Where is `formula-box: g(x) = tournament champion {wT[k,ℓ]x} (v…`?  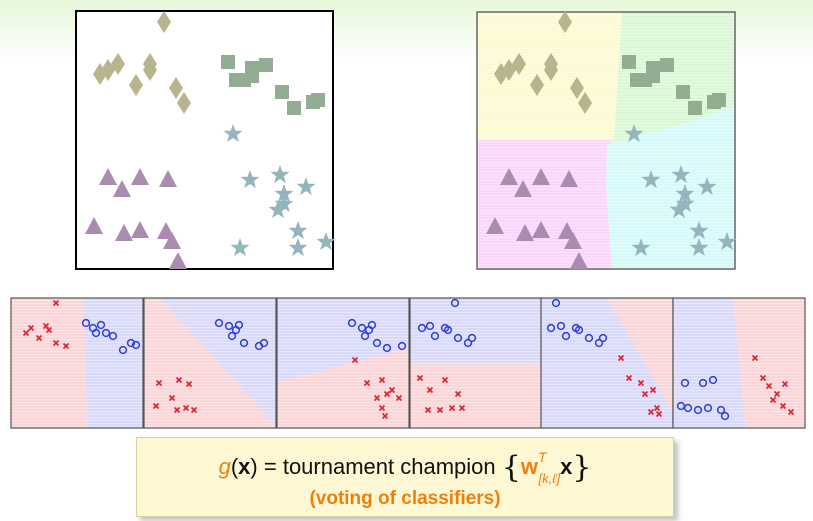
formula-box: g(x) = tournament champion {wT[k,ℓ]x} (v… is located at coordinates (405, 477).